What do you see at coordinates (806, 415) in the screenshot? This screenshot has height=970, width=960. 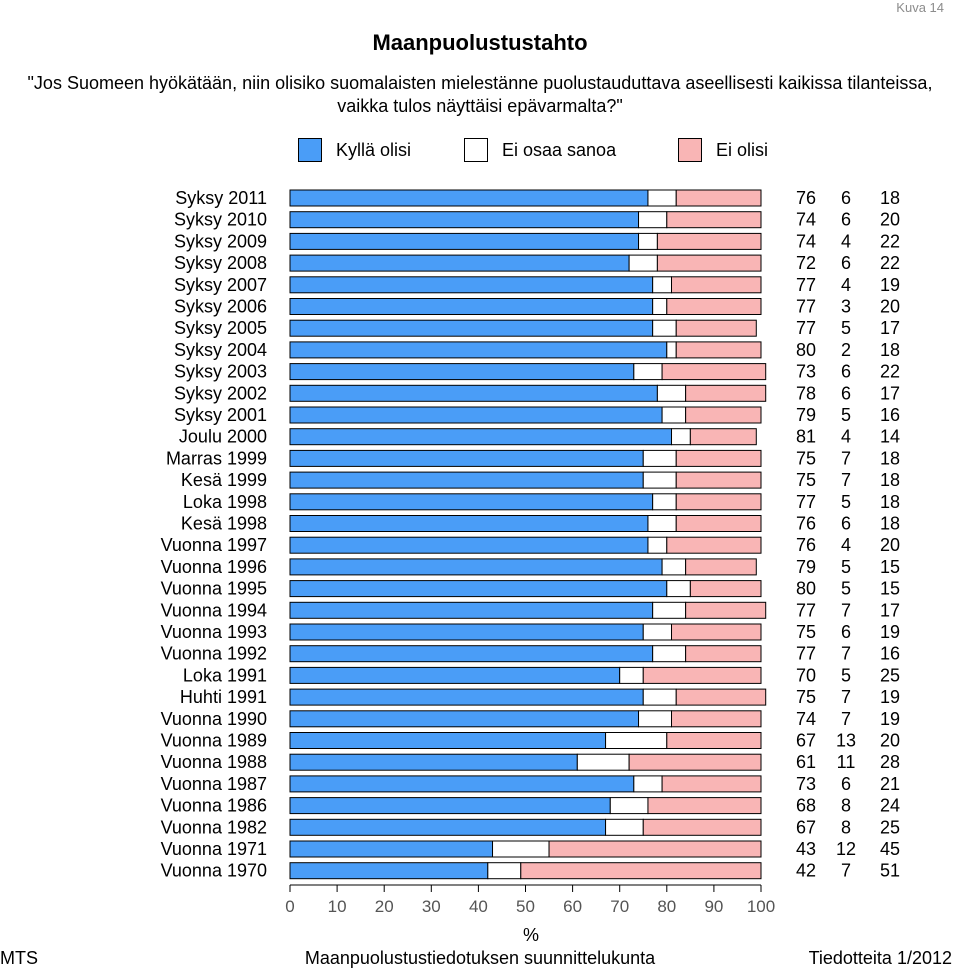 I see `data-label-yes: 79` at bounding box center [806, 415].